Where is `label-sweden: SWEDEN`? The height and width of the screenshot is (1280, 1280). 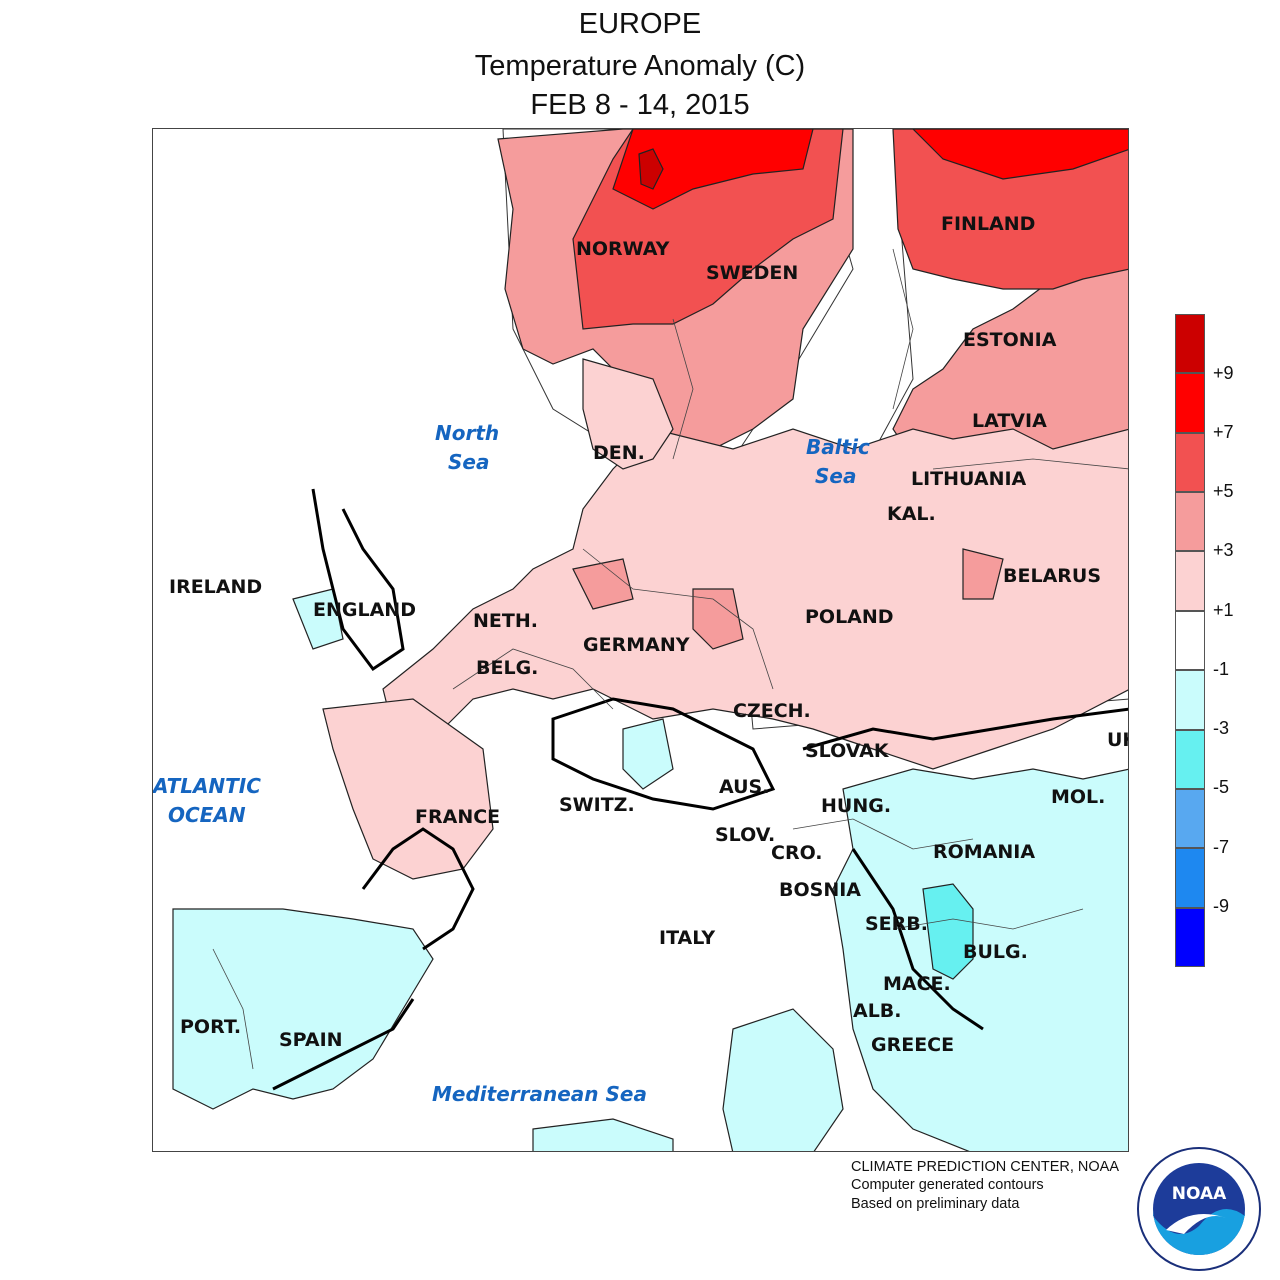 label-sweden: SWEDEN is located at coordinates (752, 273).